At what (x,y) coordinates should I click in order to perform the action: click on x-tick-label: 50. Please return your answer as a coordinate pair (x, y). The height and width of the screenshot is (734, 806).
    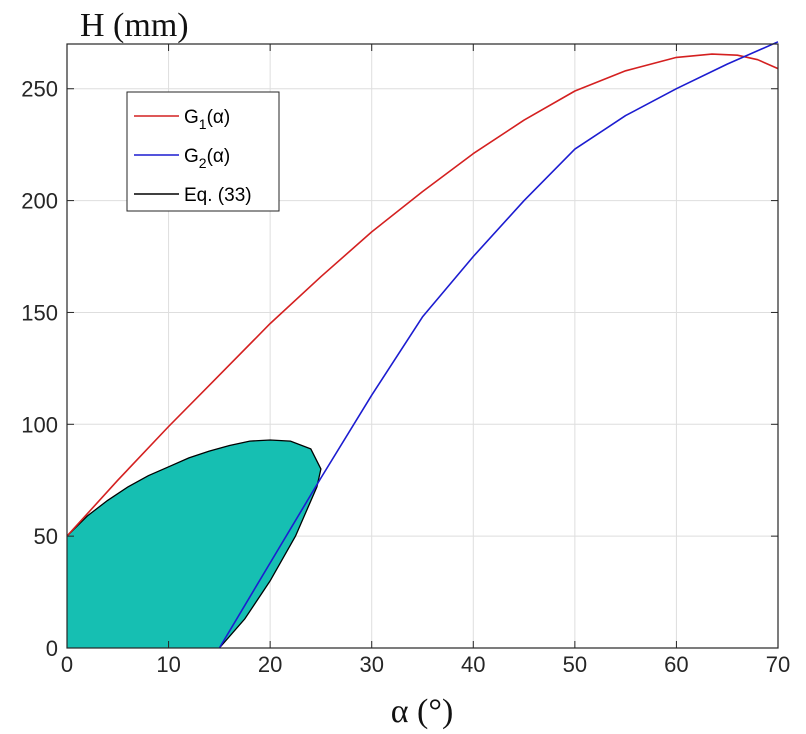
    Looking at the image, I should click on (575, 664).